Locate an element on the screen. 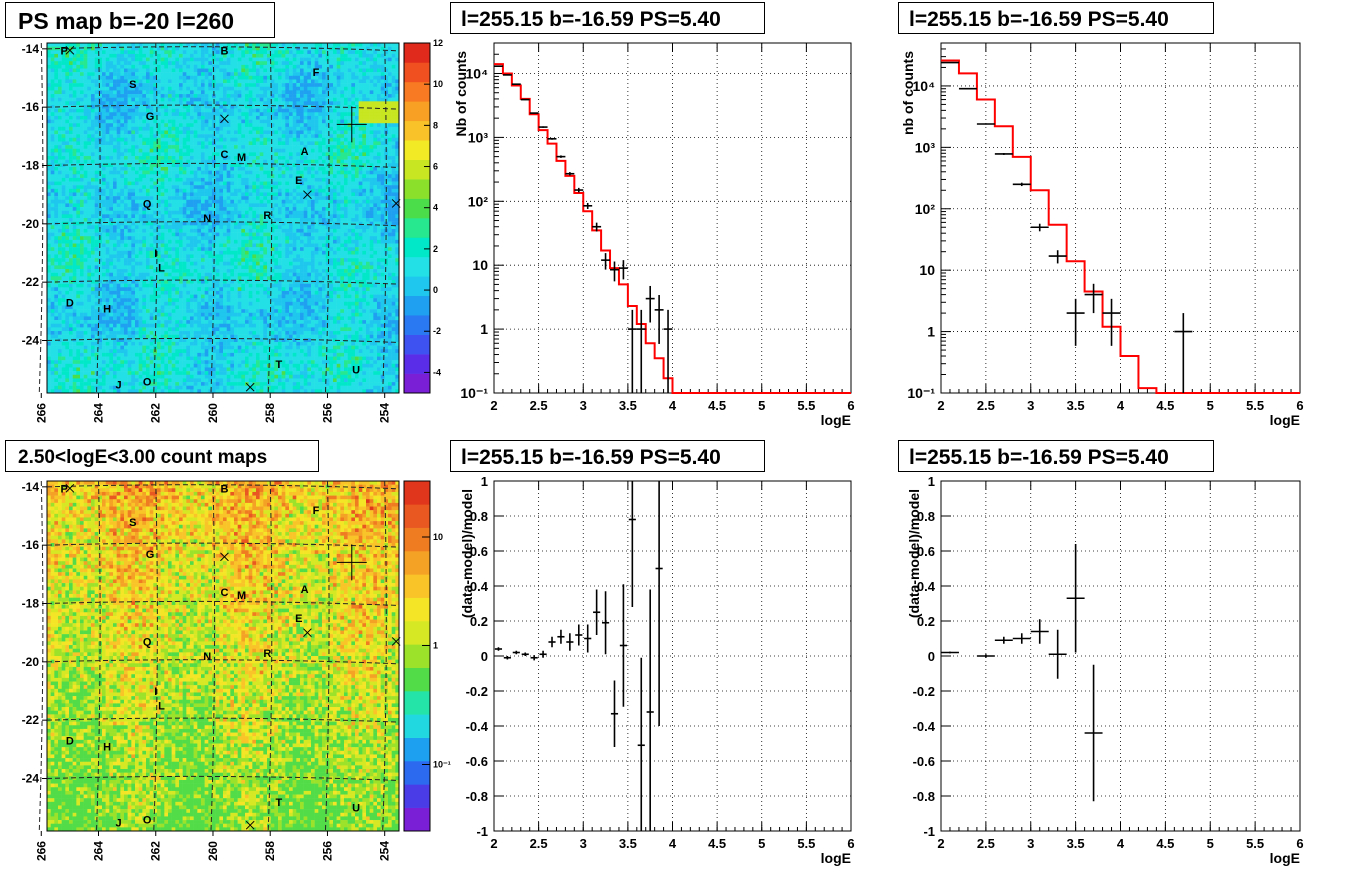  heatmap-1-colorbar-frame is located at coordinates (417, 218).